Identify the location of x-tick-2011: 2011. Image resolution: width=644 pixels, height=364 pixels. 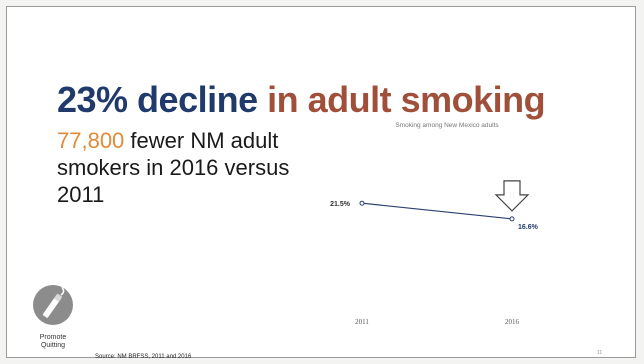
(362, 322).